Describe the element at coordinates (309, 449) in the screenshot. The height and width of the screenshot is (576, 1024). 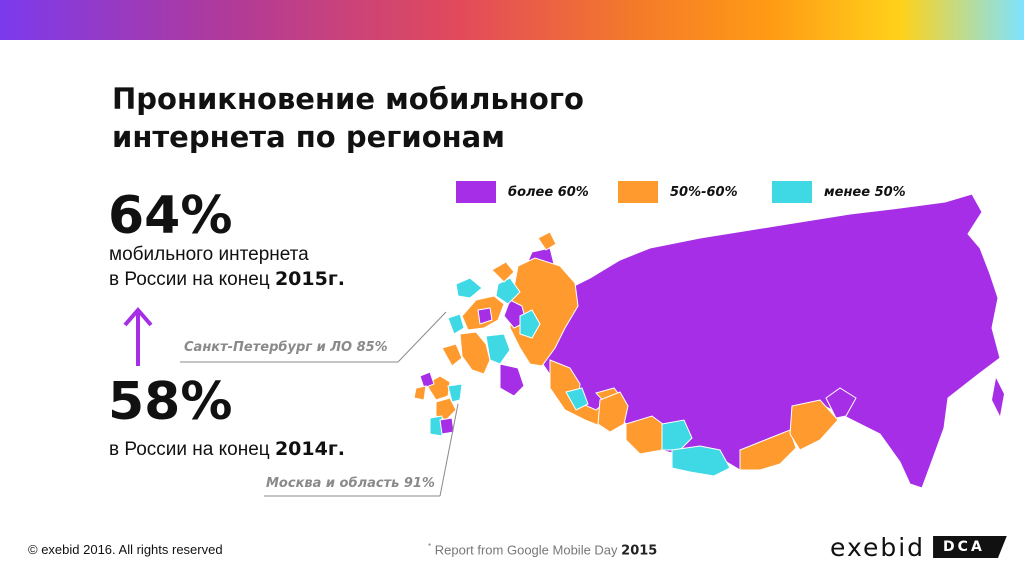
I see `stat-2014-year: 2014г.` at that location.